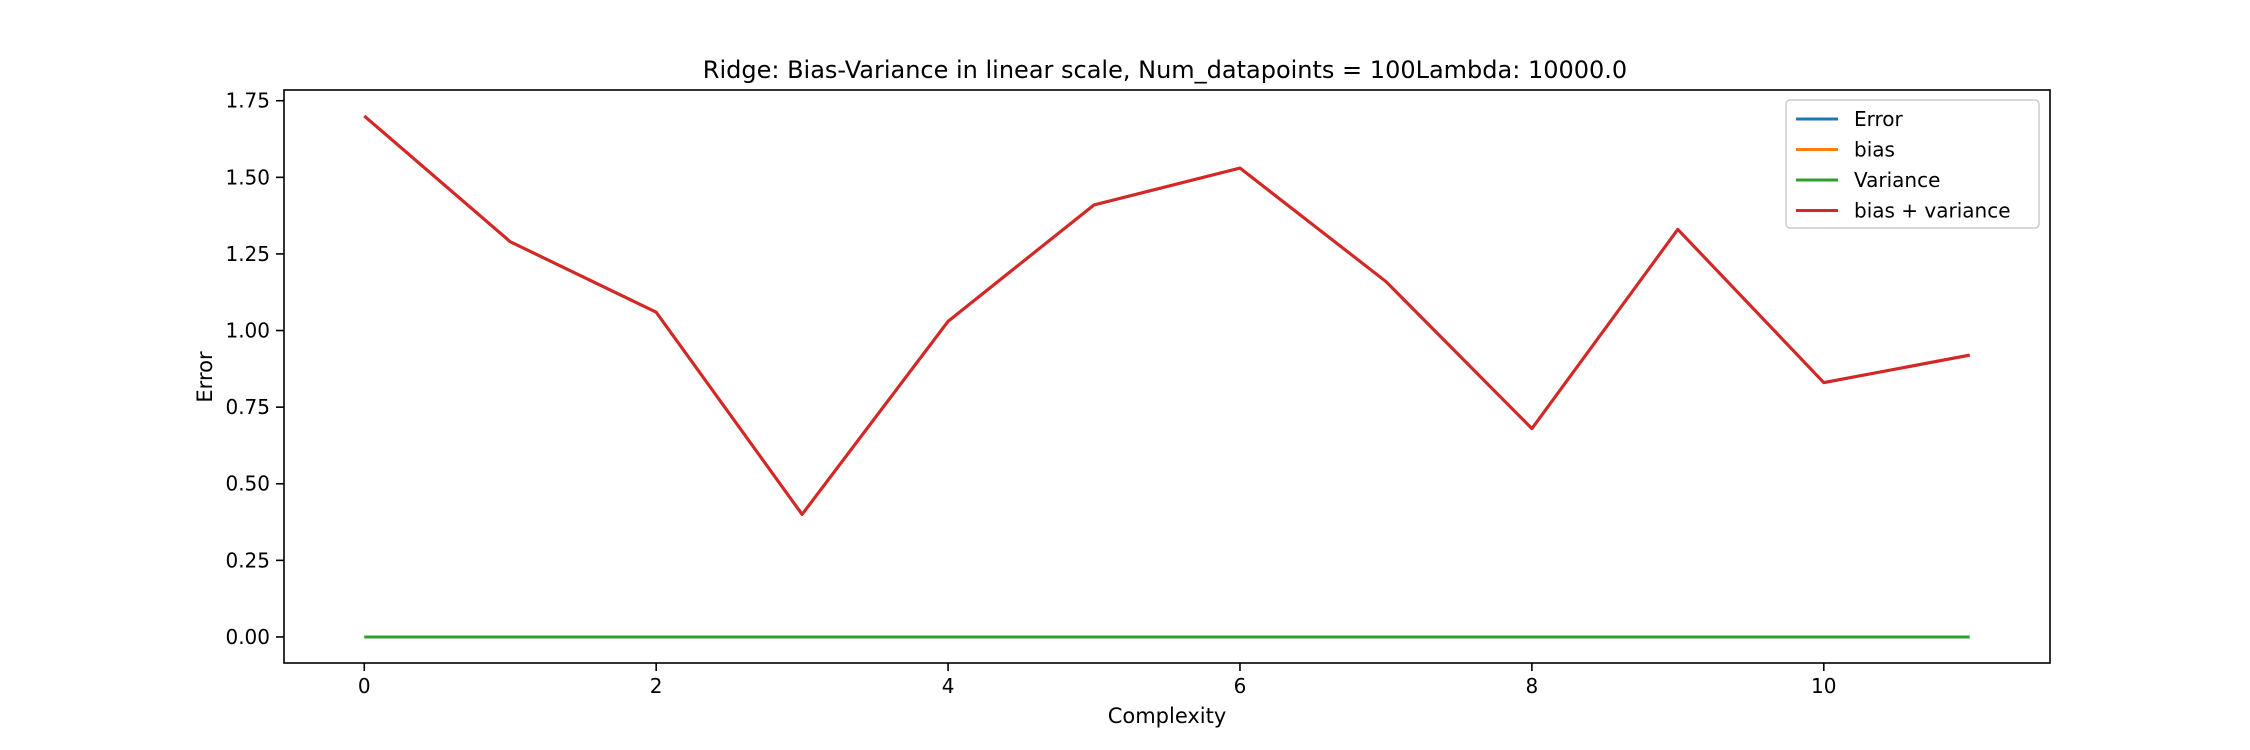 This screenshot has width=2250, height=750. What do you see at coordinates (1932, 211) in the screenshot?
I see `legend-label-3: bias + variance` at bounding box center [1932, 211].